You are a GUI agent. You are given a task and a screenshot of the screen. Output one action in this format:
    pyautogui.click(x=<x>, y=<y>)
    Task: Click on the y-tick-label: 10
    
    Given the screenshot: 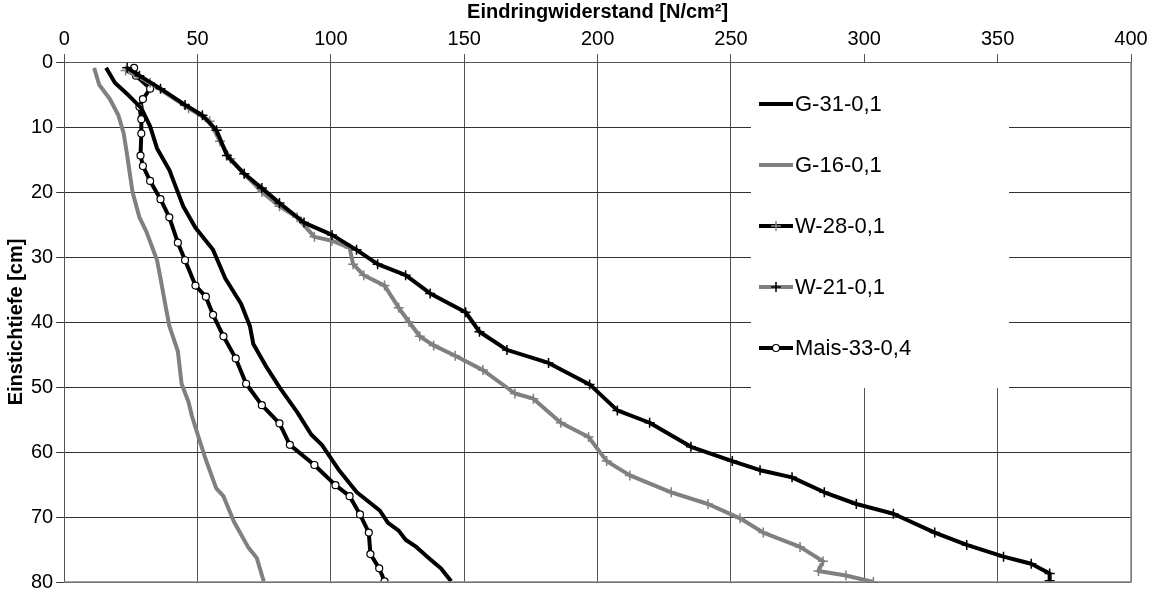 What is the action you would take?
    pyautogui.click(x=42, y=125)
    